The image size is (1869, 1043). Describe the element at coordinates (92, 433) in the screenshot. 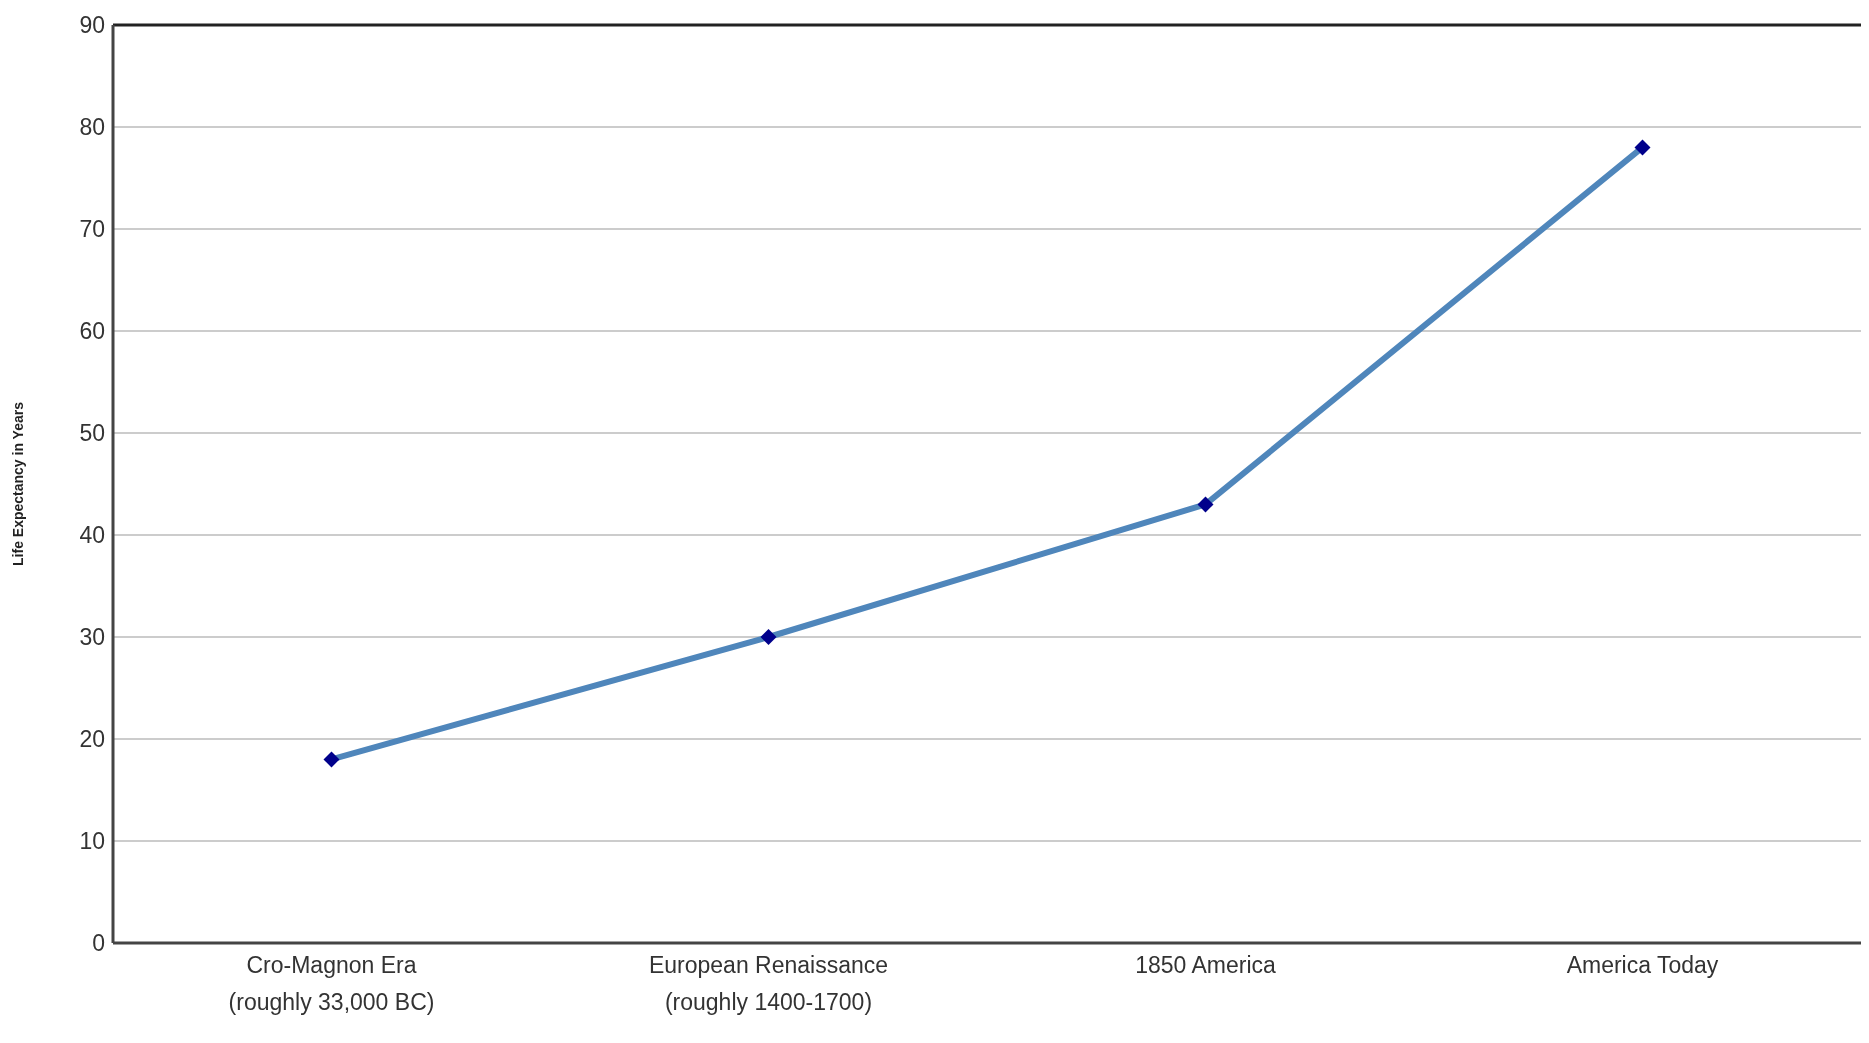

I see `y-tick-label: 50` at that location.